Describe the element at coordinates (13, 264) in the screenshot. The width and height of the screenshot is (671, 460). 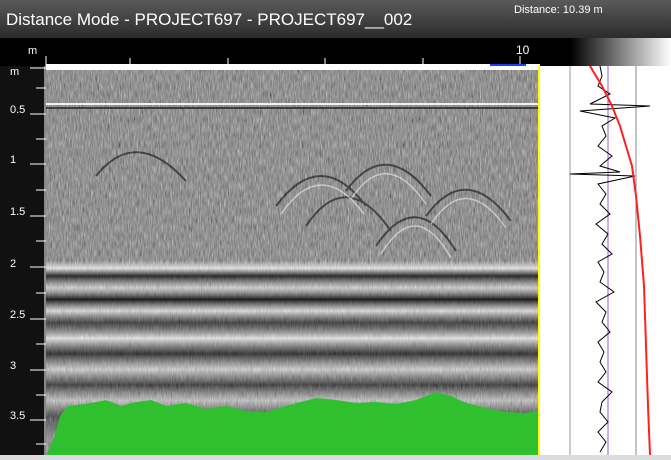
I see `depth-label: 2` at that location.